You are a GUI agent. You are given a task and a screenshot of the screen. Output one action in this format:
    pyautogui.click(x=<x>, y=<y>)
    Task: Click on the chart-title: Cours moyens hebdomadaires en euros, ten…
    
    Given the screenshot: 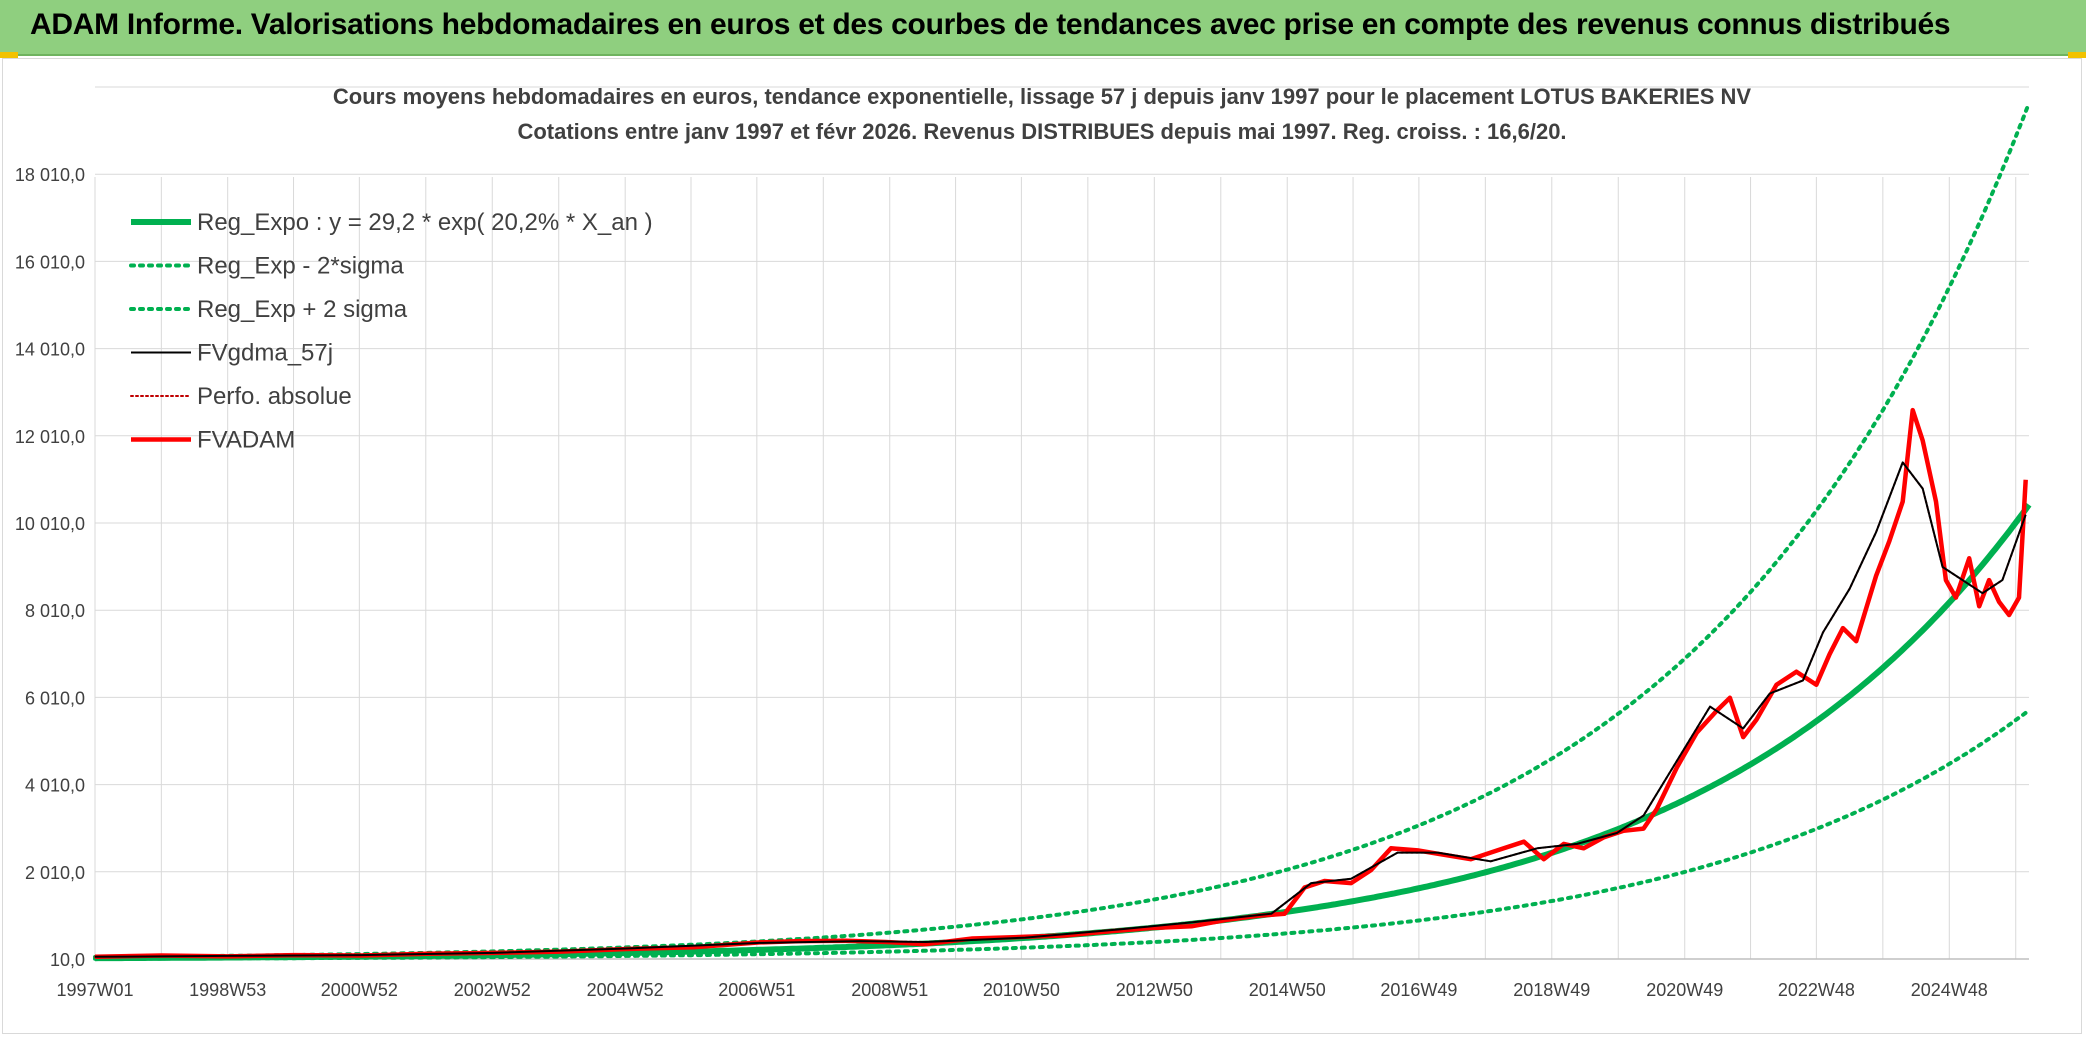 What is the action you would take?
    pyautogui.click(x=1042, y=96)
    